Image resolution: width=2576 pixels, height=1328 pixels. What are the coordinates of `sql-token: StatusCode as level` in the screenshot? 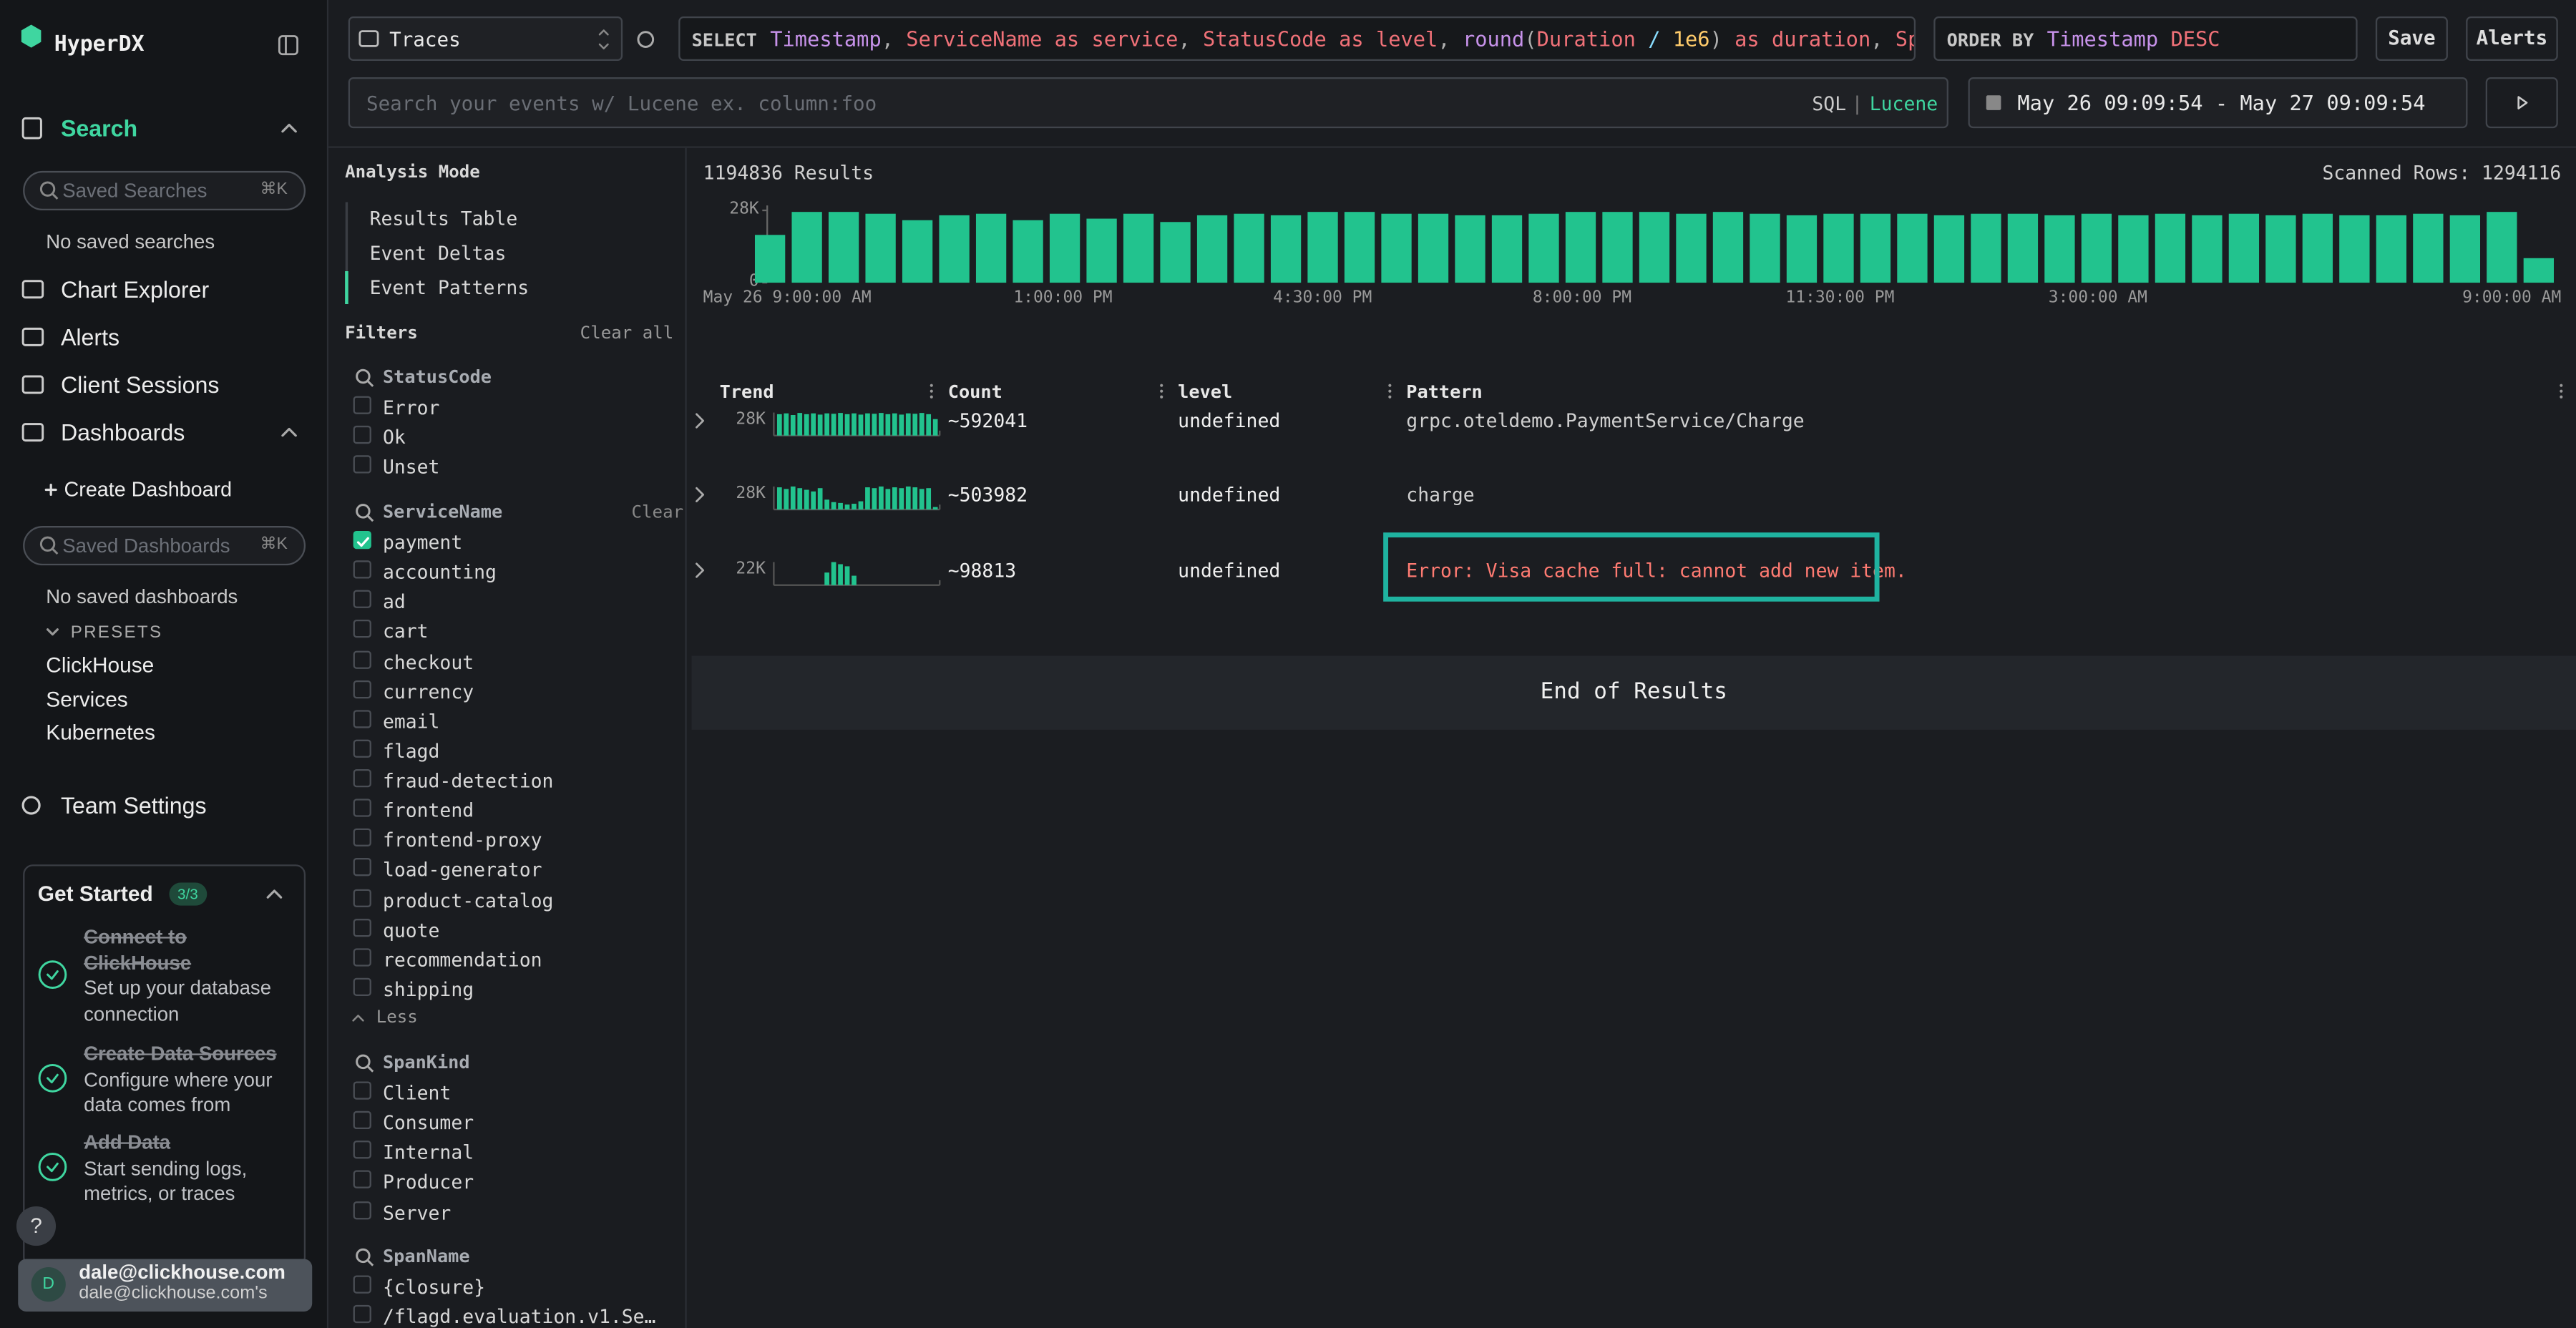 It's located at (1320, 39).